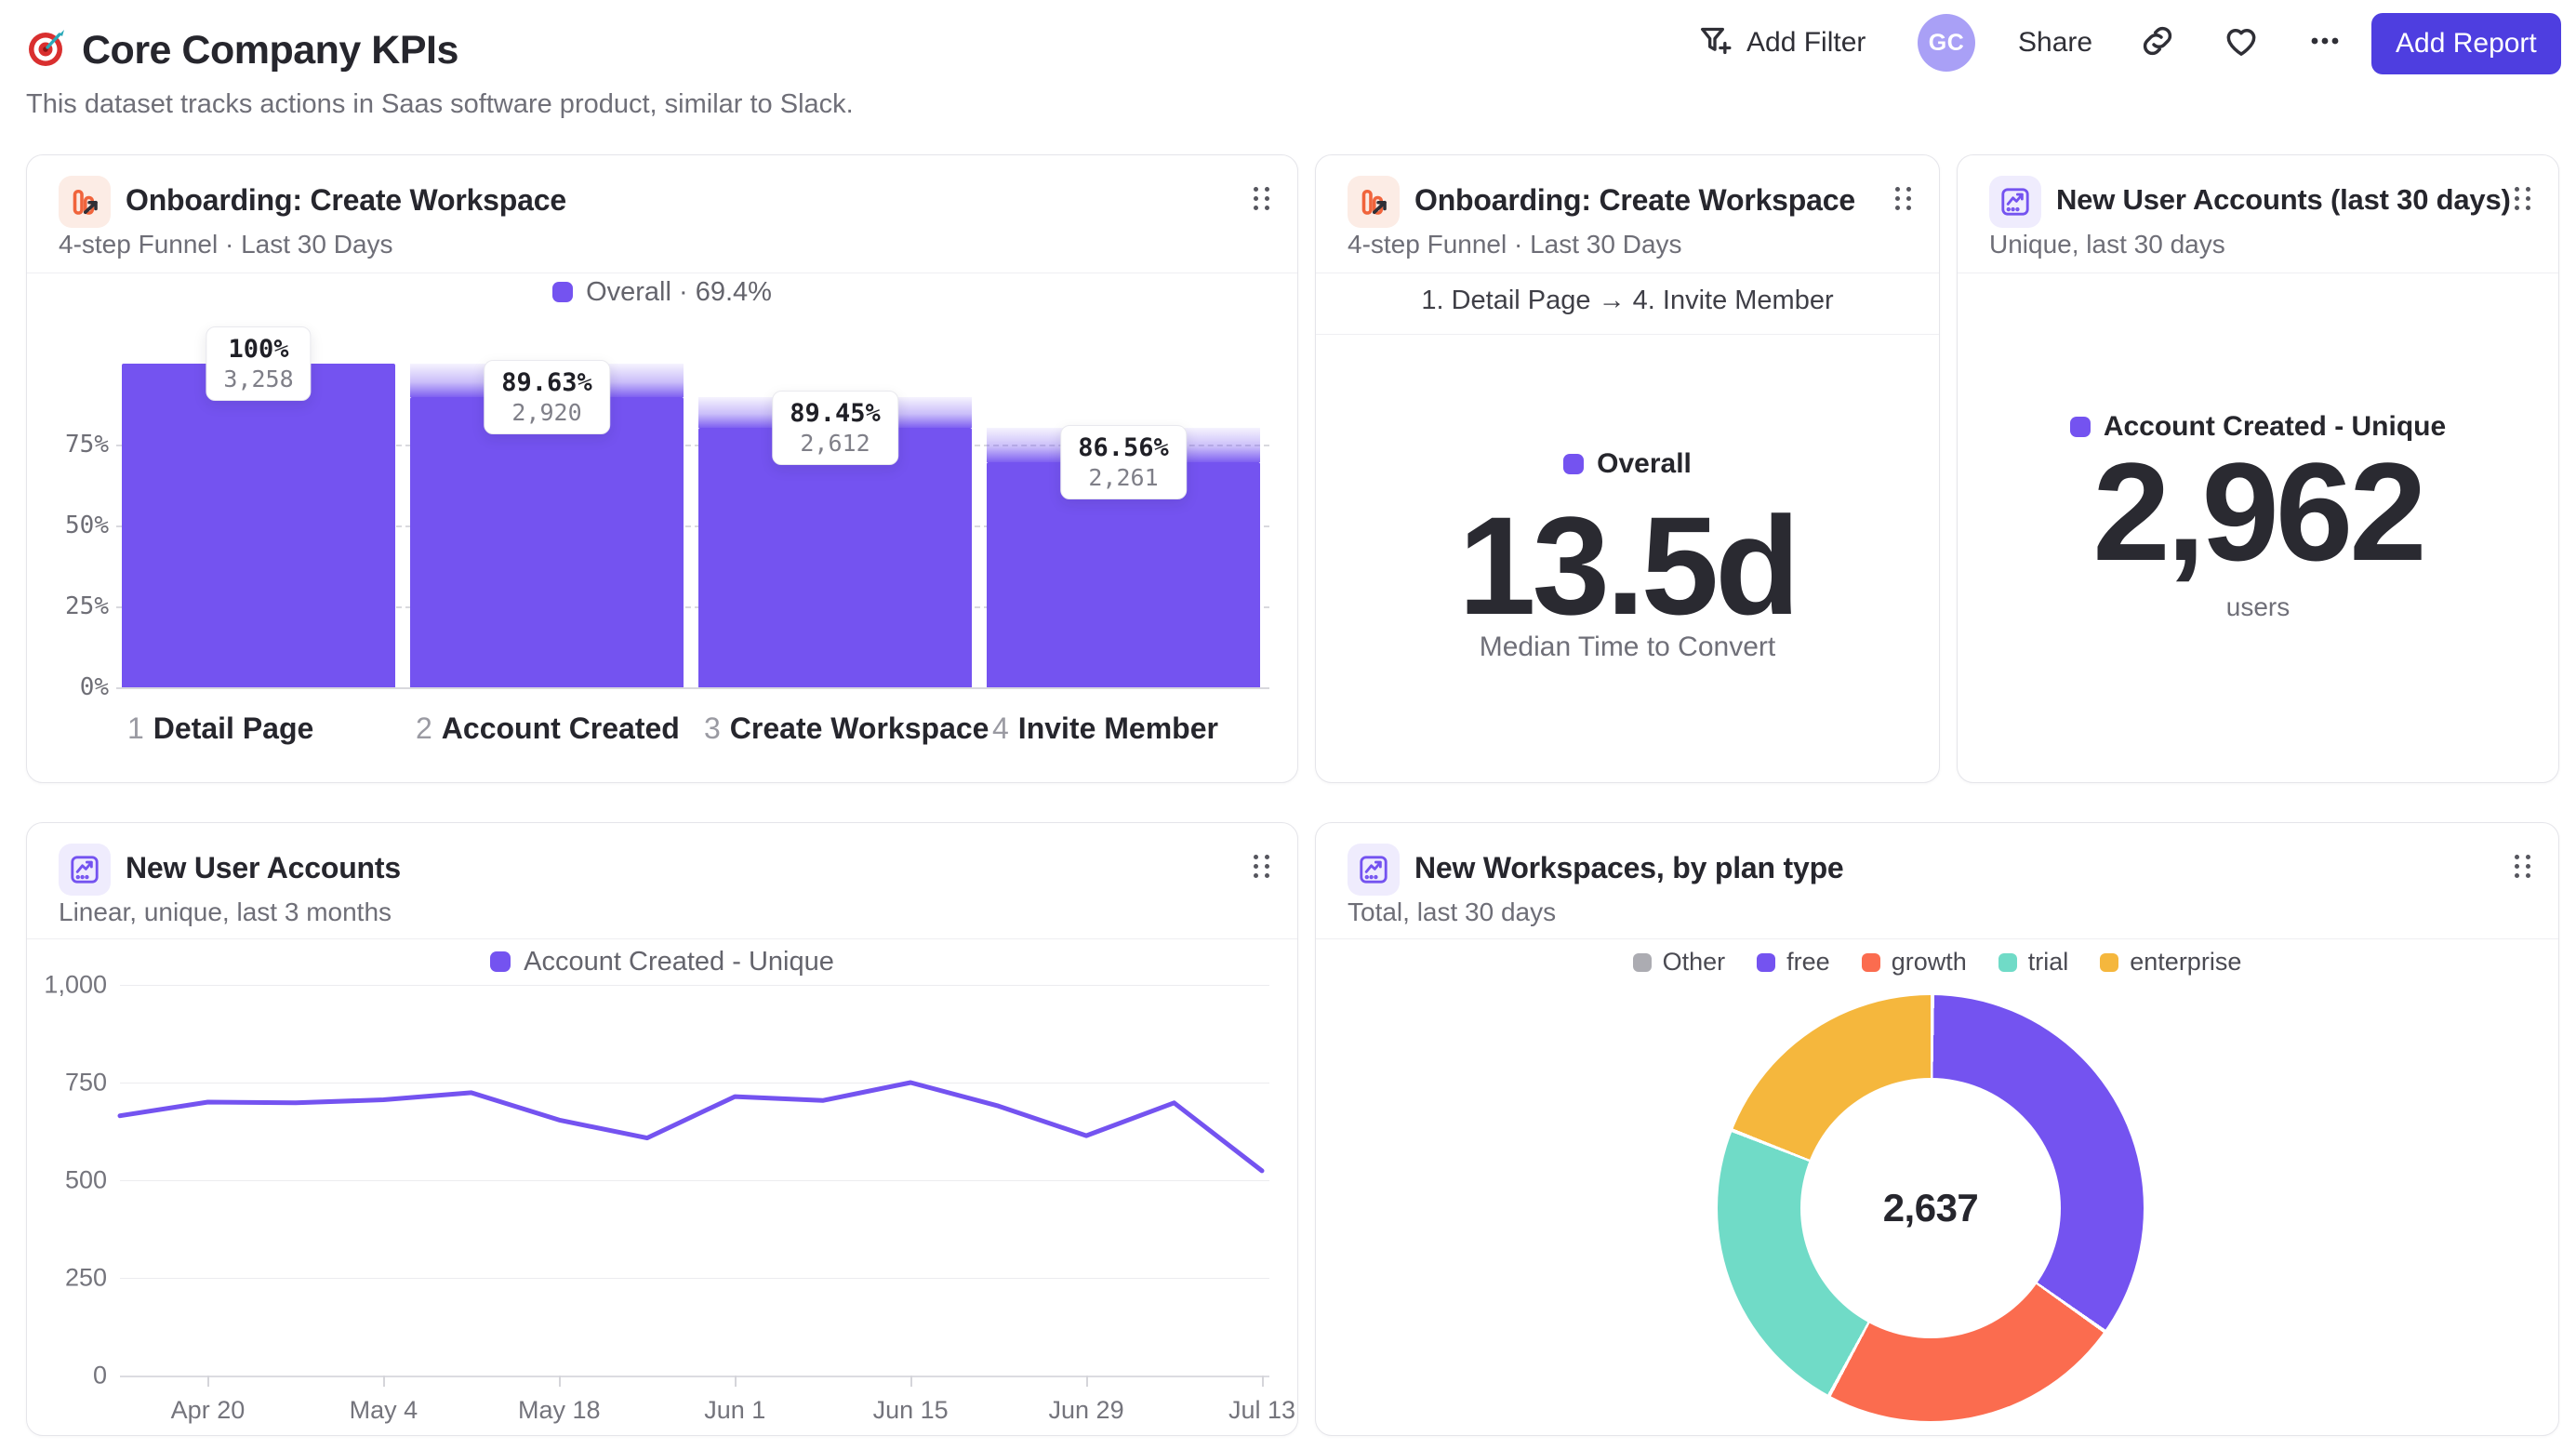  Describe the element at coordinates (559, 1410) in the screenshot. I see `line-x-axis-label: May 18` at that location.